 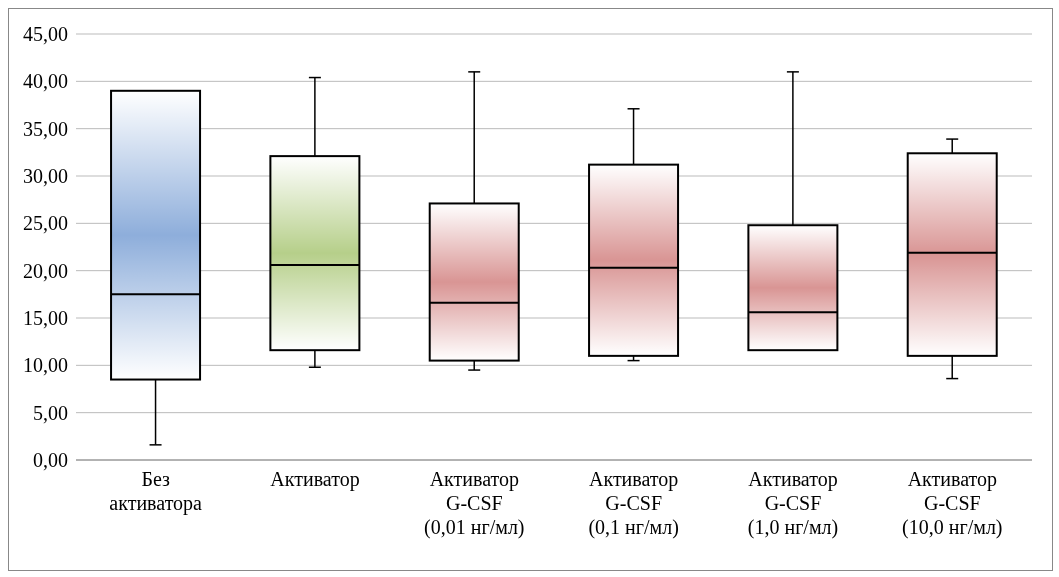 I want to click on x-tick-label: Без активатора, so click(x=156, y=491).